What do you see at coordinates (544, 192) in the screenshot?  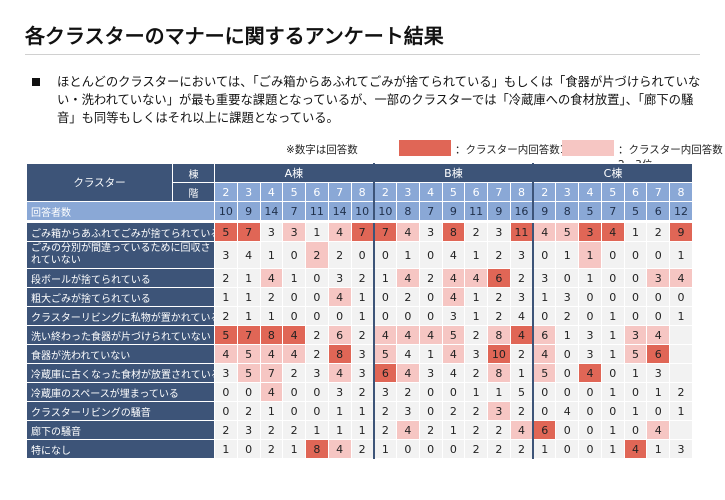 I see `floor-header-cell: 2` at bounding box center [544, 192].